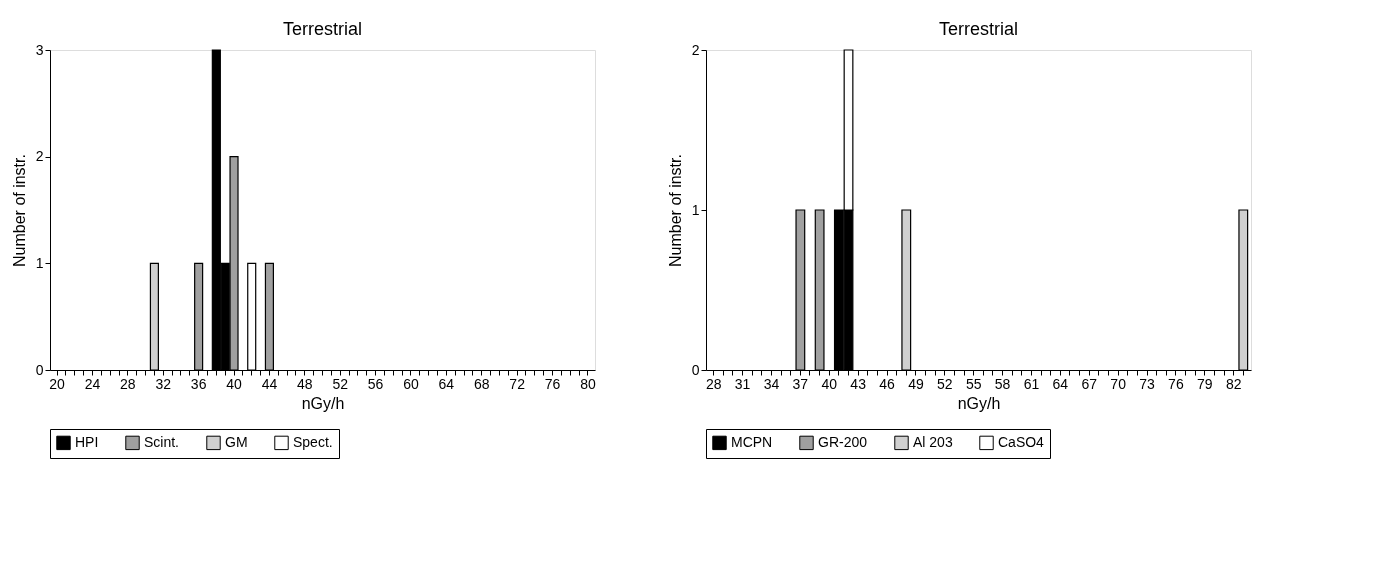 This screenshot has height=562, width=1377. Describe the element at coordinates (843, 441) in the screenshot. I see `legend-label: GR-200` at that location.